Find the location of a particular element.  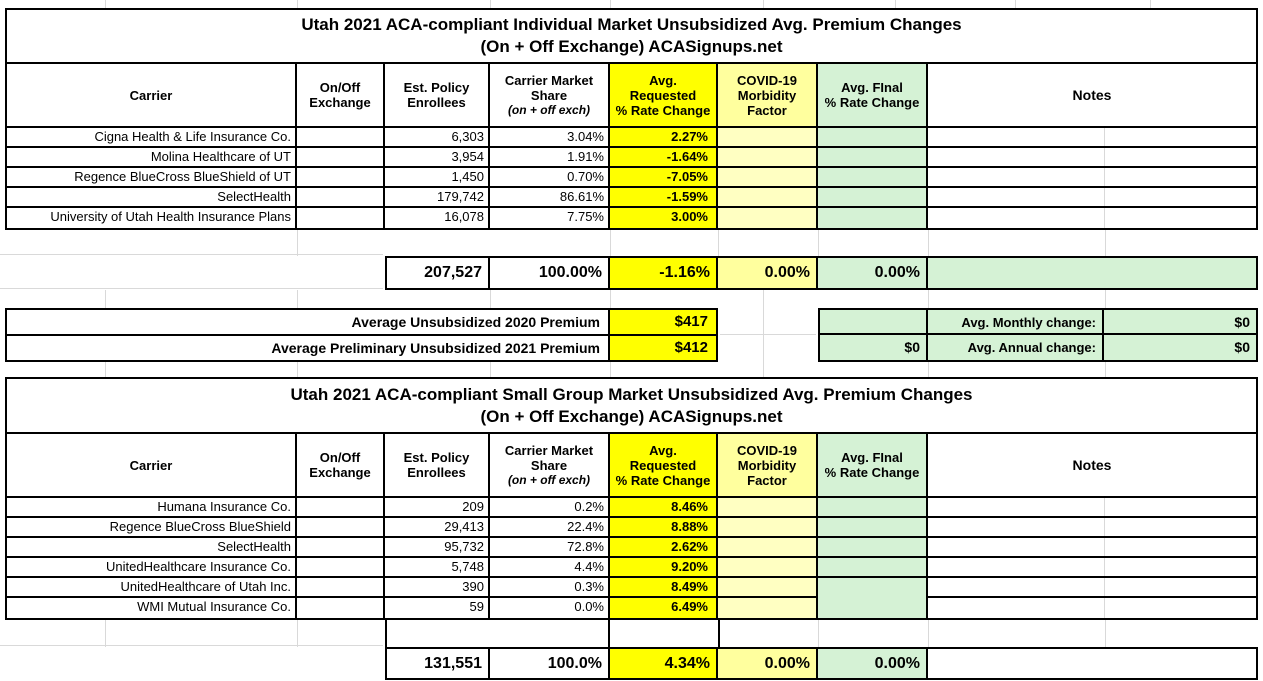

table-row: Humana Insurance Co. 209 0.2% 8.46% is located at coordinates (631, 508).